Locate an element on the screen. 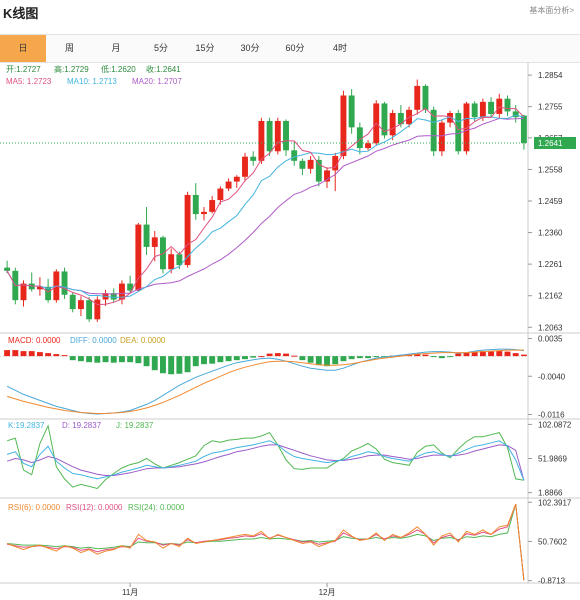 The width and height of the screenshot is (580, 600). j-label: J: 19.2837 is located at coordinates (135, 425).